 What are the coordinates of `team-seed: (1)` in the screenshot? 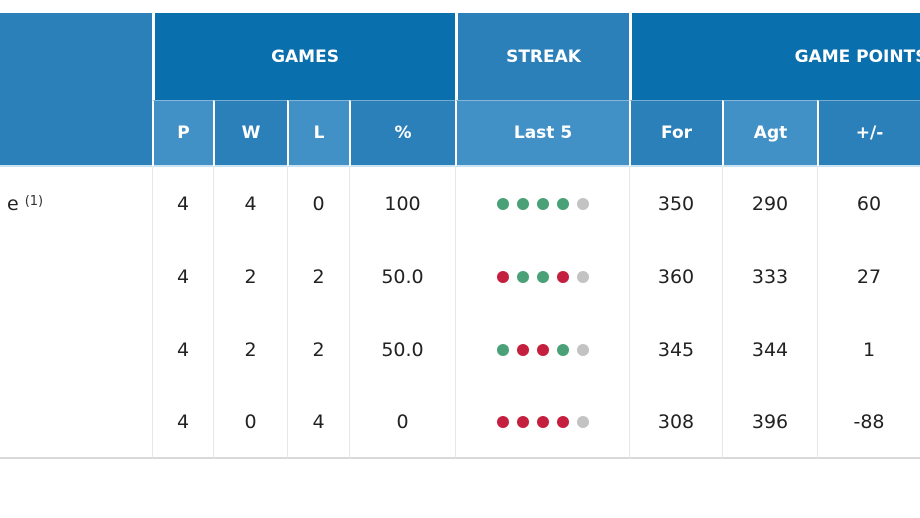 It's located at (34, 201).